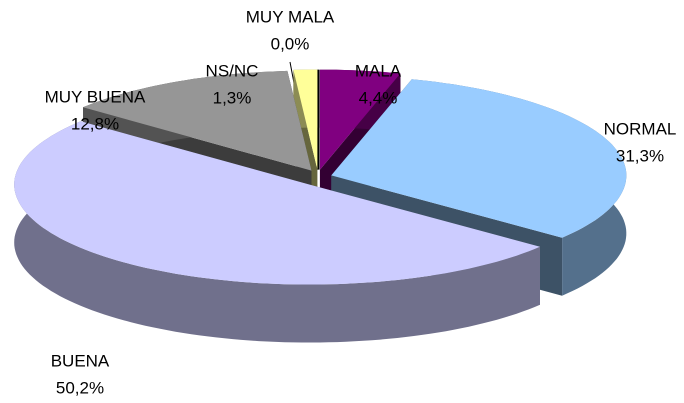 The width and height of the screenshot is (684, 403). What do you see at coordinates (640, 155) in the screenshot?
I see `slice-value-label: 31,3%` at bounding box center [640, 155].